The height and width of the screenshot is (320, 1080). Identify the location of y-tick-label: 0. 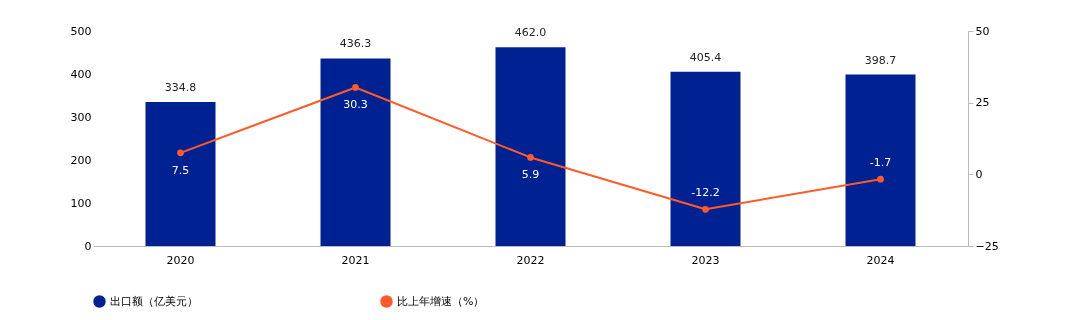
(88, 246).